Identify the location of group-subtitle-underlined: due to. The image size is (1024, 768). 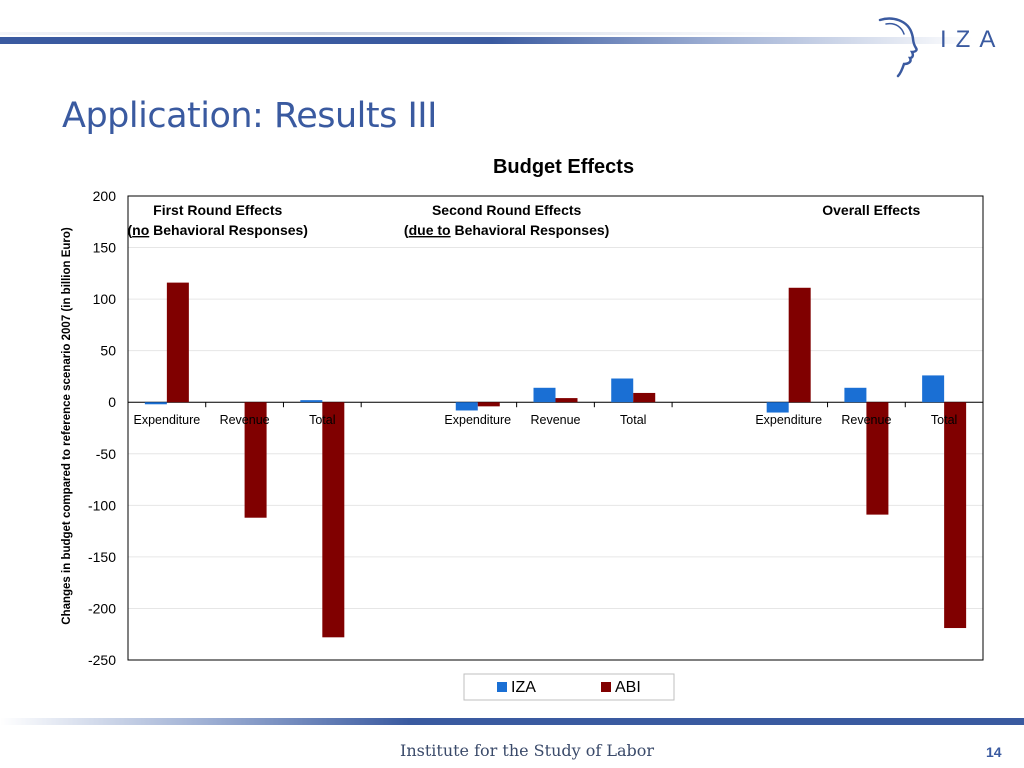
(430, 230).